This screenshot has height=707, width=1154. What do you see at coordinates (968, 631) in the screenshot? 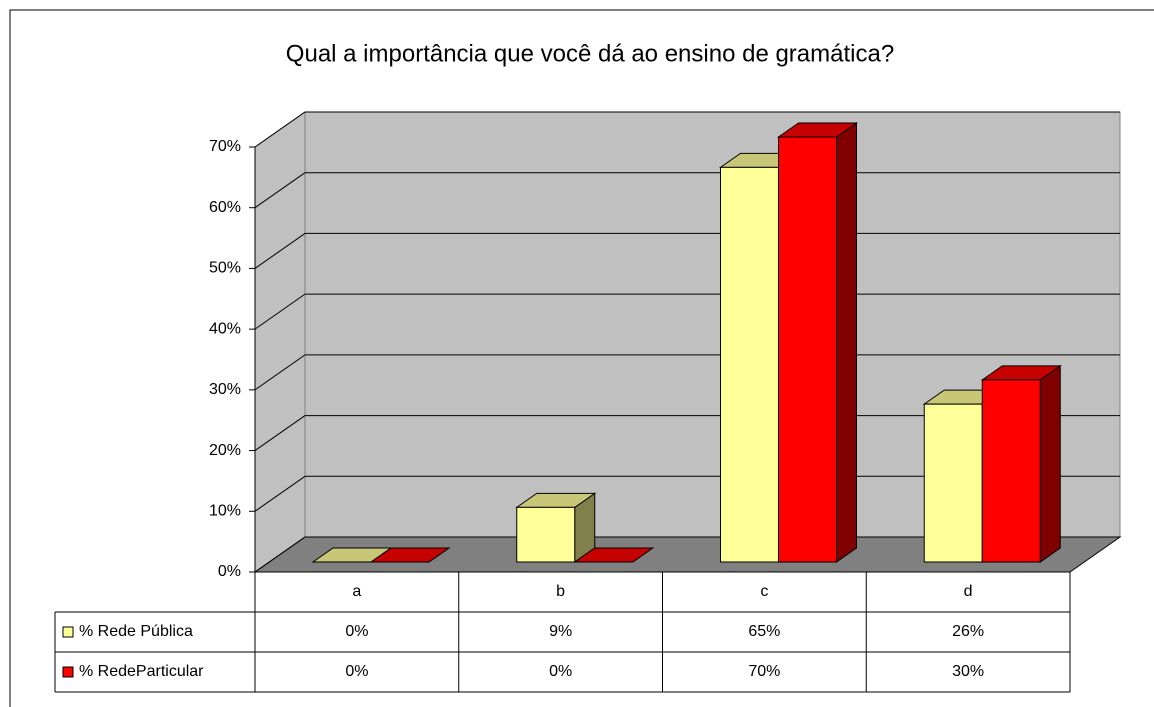
I see `table-value: 26%` at bounding box center [968, 631].